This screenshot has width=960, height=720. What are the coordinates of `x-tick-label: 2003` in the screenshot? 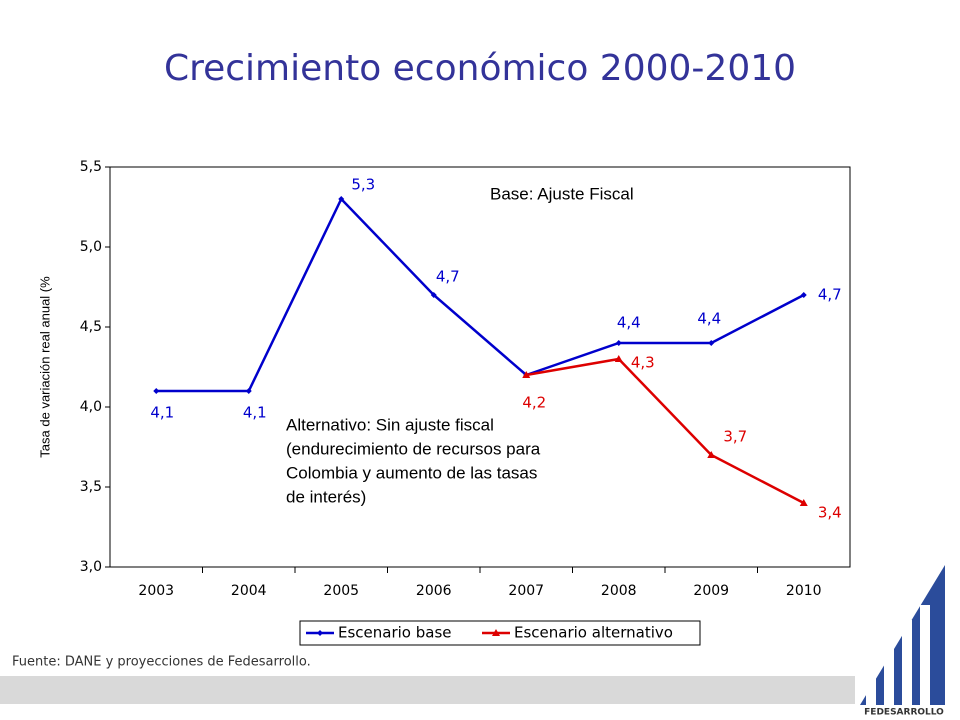 It's located at (156, 591).